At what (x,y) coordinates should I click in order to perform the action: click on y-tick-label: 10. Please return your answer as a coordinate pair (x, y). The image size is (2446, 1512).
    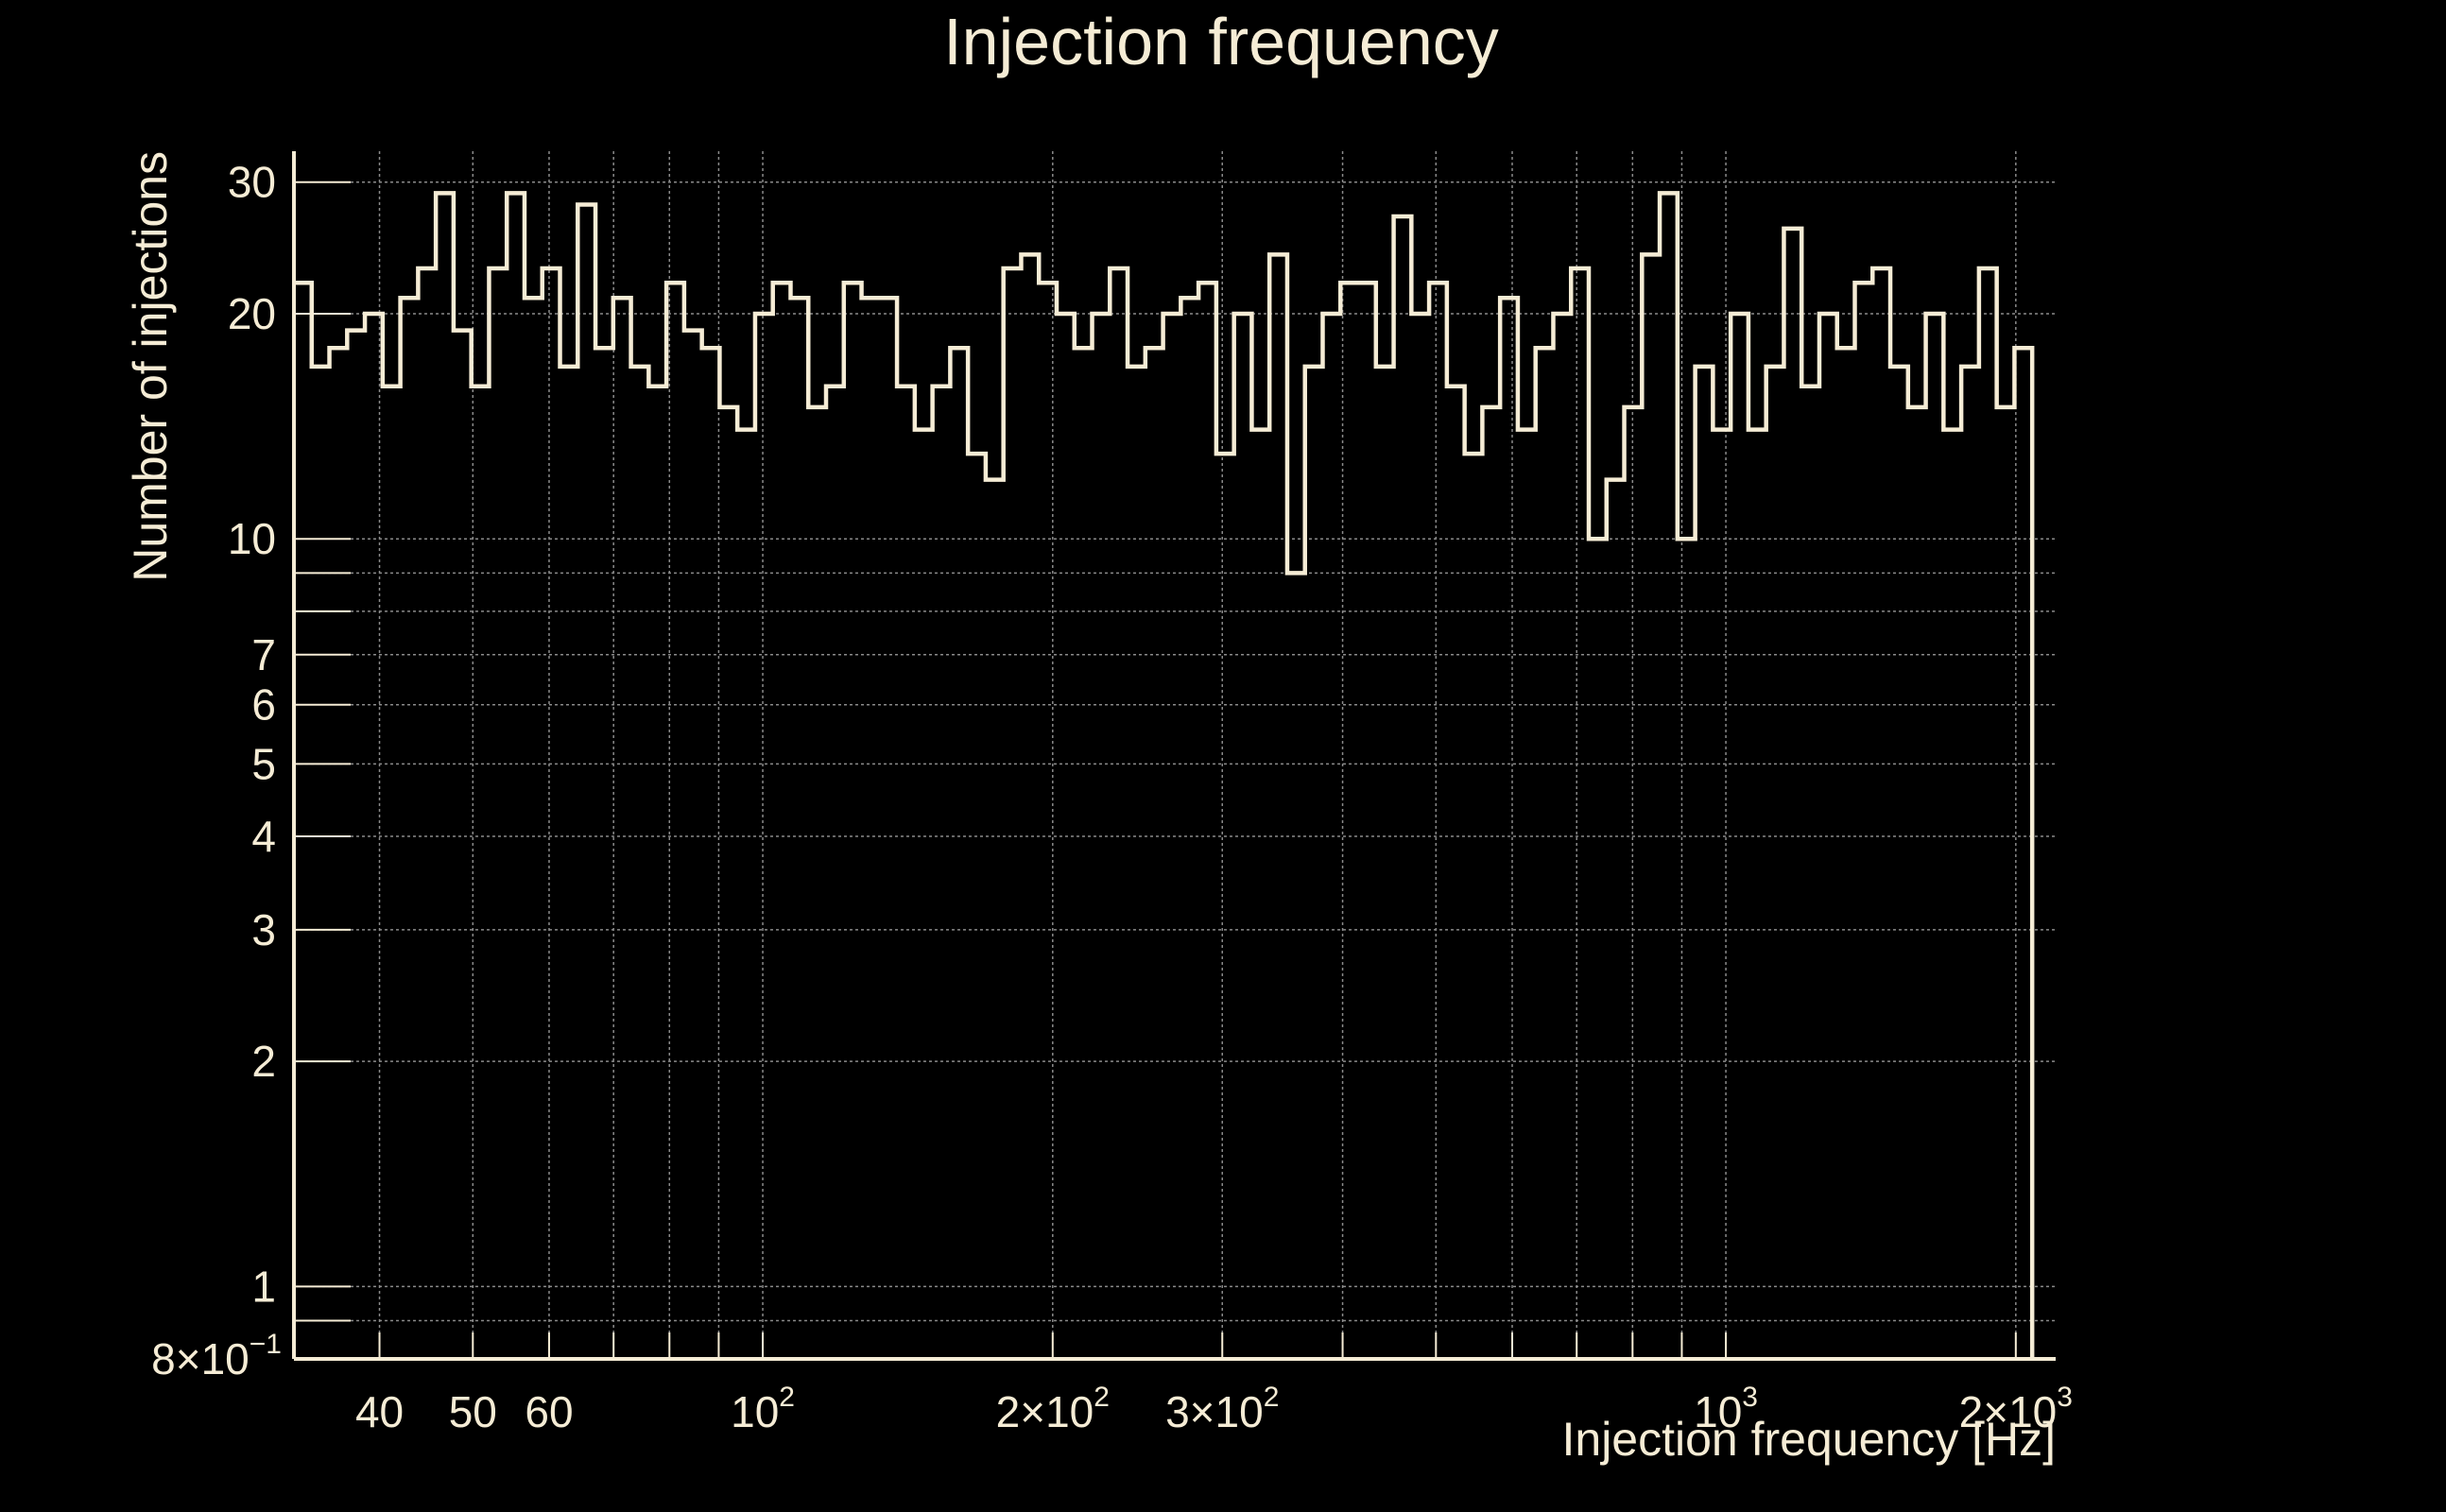
    Looking at the image, I should click on (252, 538).